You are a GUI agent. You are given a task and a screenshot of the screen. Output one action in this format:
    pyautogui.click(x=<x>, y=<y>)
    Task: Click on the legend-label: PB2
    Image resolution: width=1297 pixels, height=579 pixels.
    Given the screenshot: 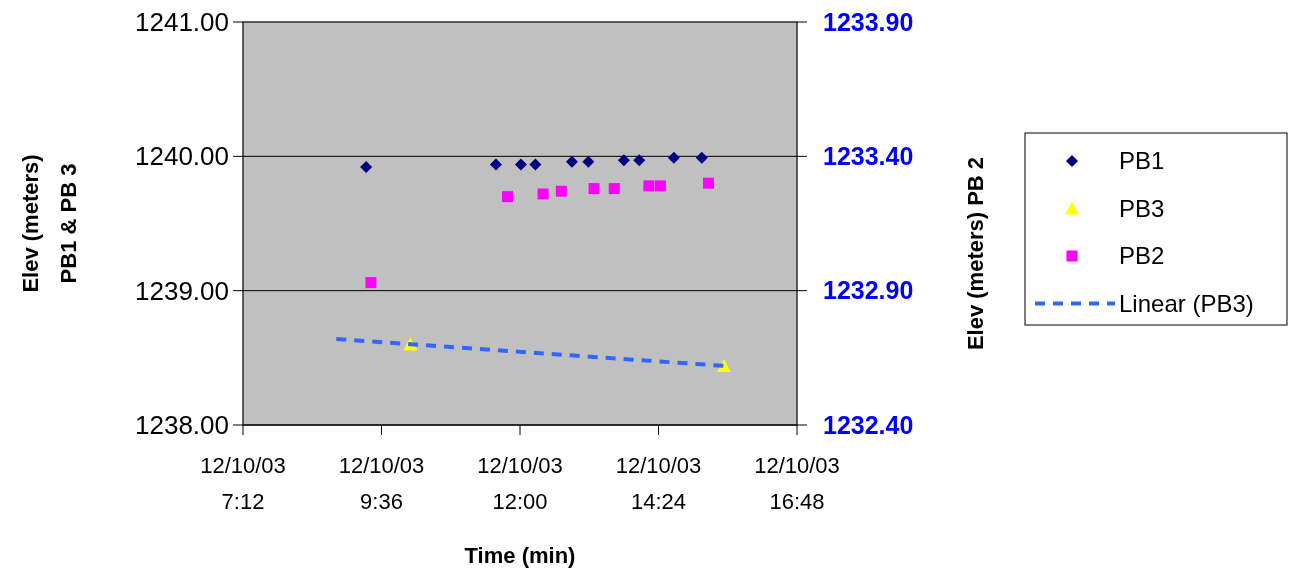 What is the action you would take?
    pyautogui.click(x=1142, y=256)
    